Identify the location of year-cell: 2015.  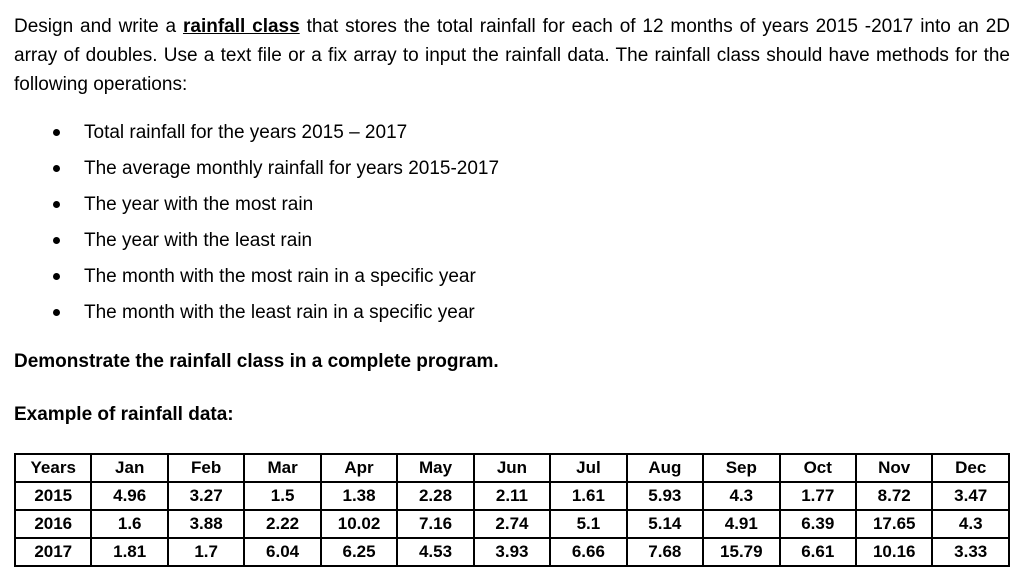
(53, 496).